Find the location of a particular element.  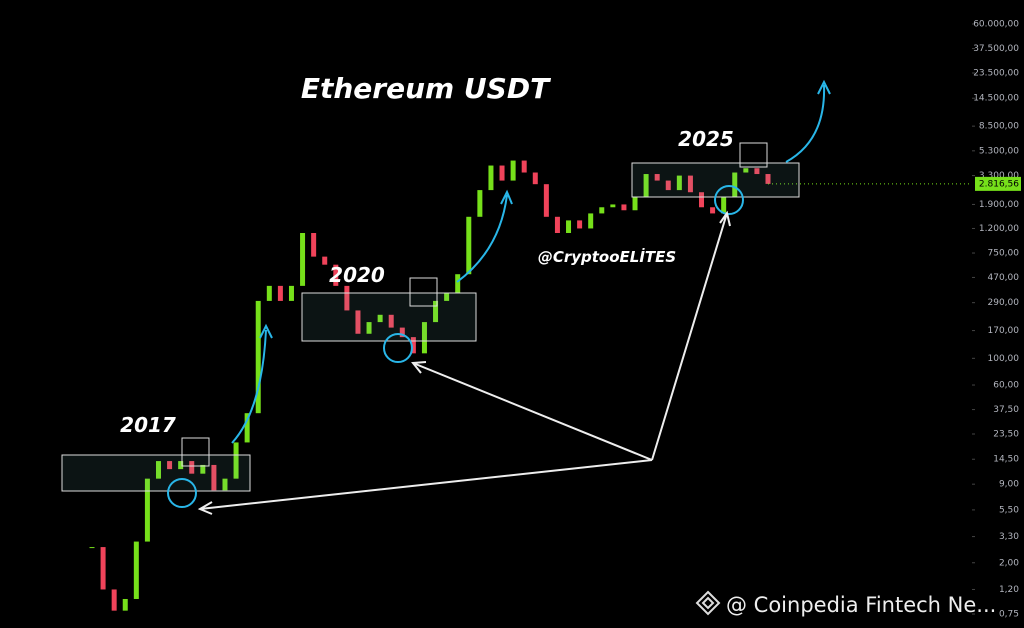

last-price-box is located at coordinates (998, 183).